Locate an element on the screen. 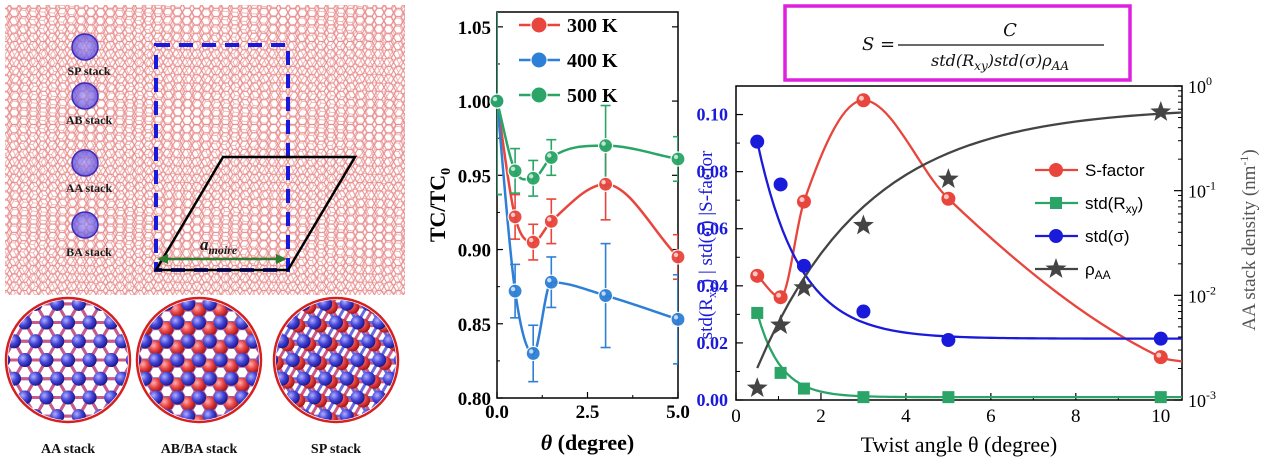 The image size is (1268, 470). y-tick-label: 0.08 is located at coordinates (713, 172).